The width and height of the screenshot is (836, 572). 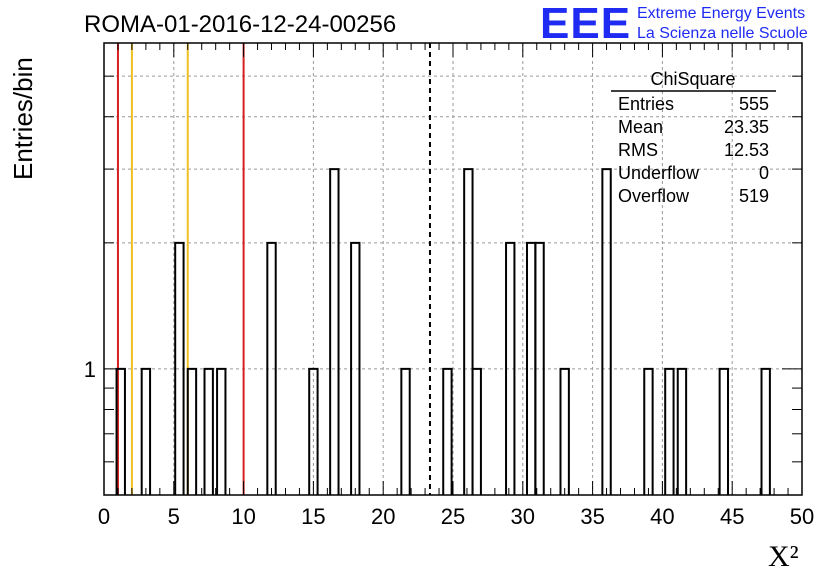 I want to click on stats-row-label: Overflow, so click(x=654, y=196).